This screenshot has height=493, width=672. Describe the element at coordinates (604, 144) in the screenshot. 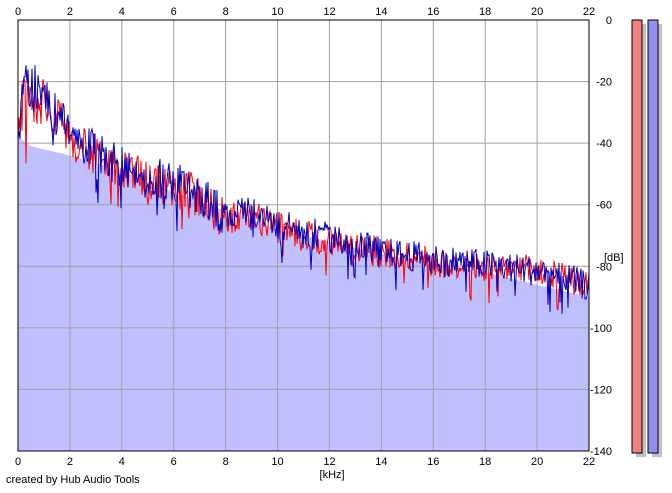

I see `y-tick-label: -40` at that location.